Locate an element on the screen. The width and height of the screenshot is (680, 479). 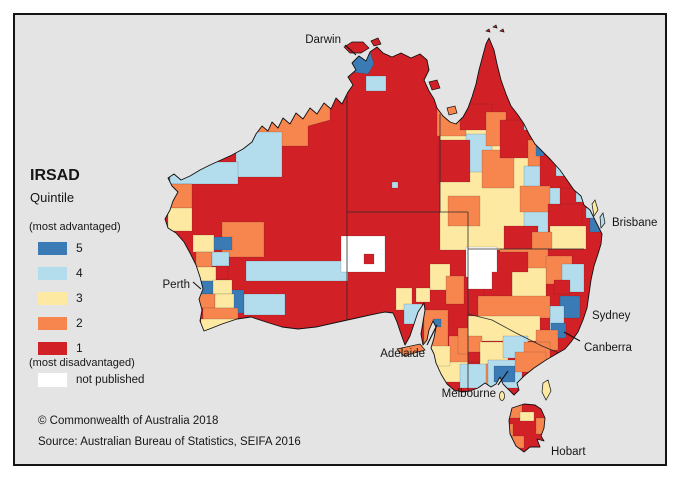
legend-subtitle: Quintile is located at coordinates (52, 197).